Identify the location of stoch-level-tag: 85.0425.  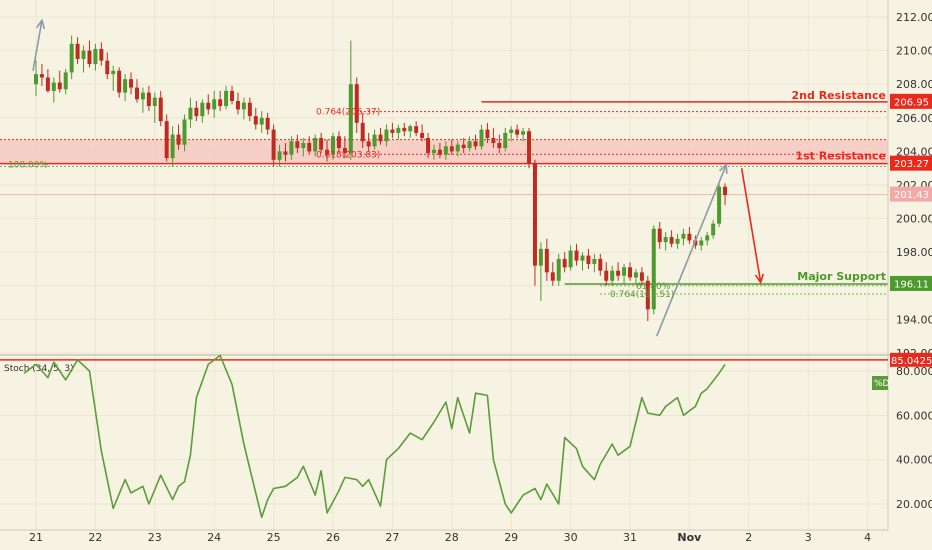
(911, 359).